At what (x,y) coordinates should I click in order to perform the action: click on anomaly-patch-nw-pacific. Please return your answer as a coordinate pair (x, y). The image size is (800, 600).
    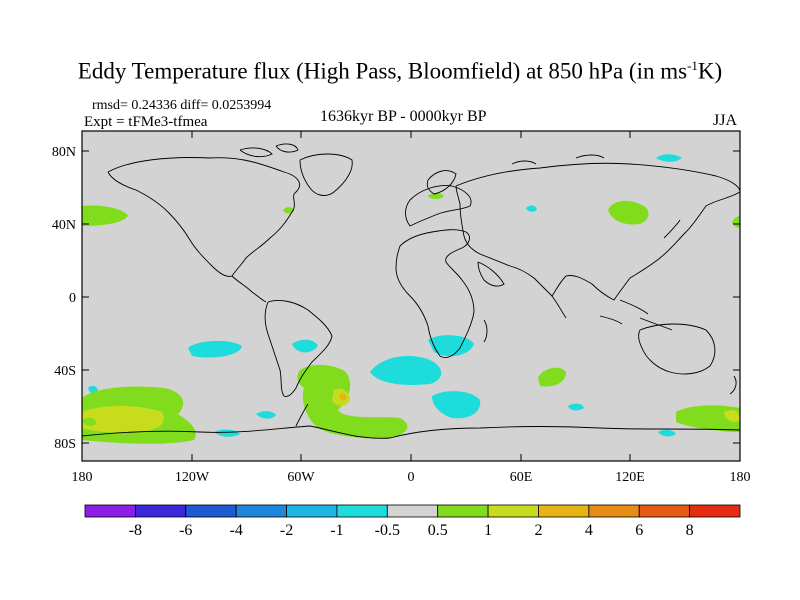
    Looking at the image, I should click on (628, 212).